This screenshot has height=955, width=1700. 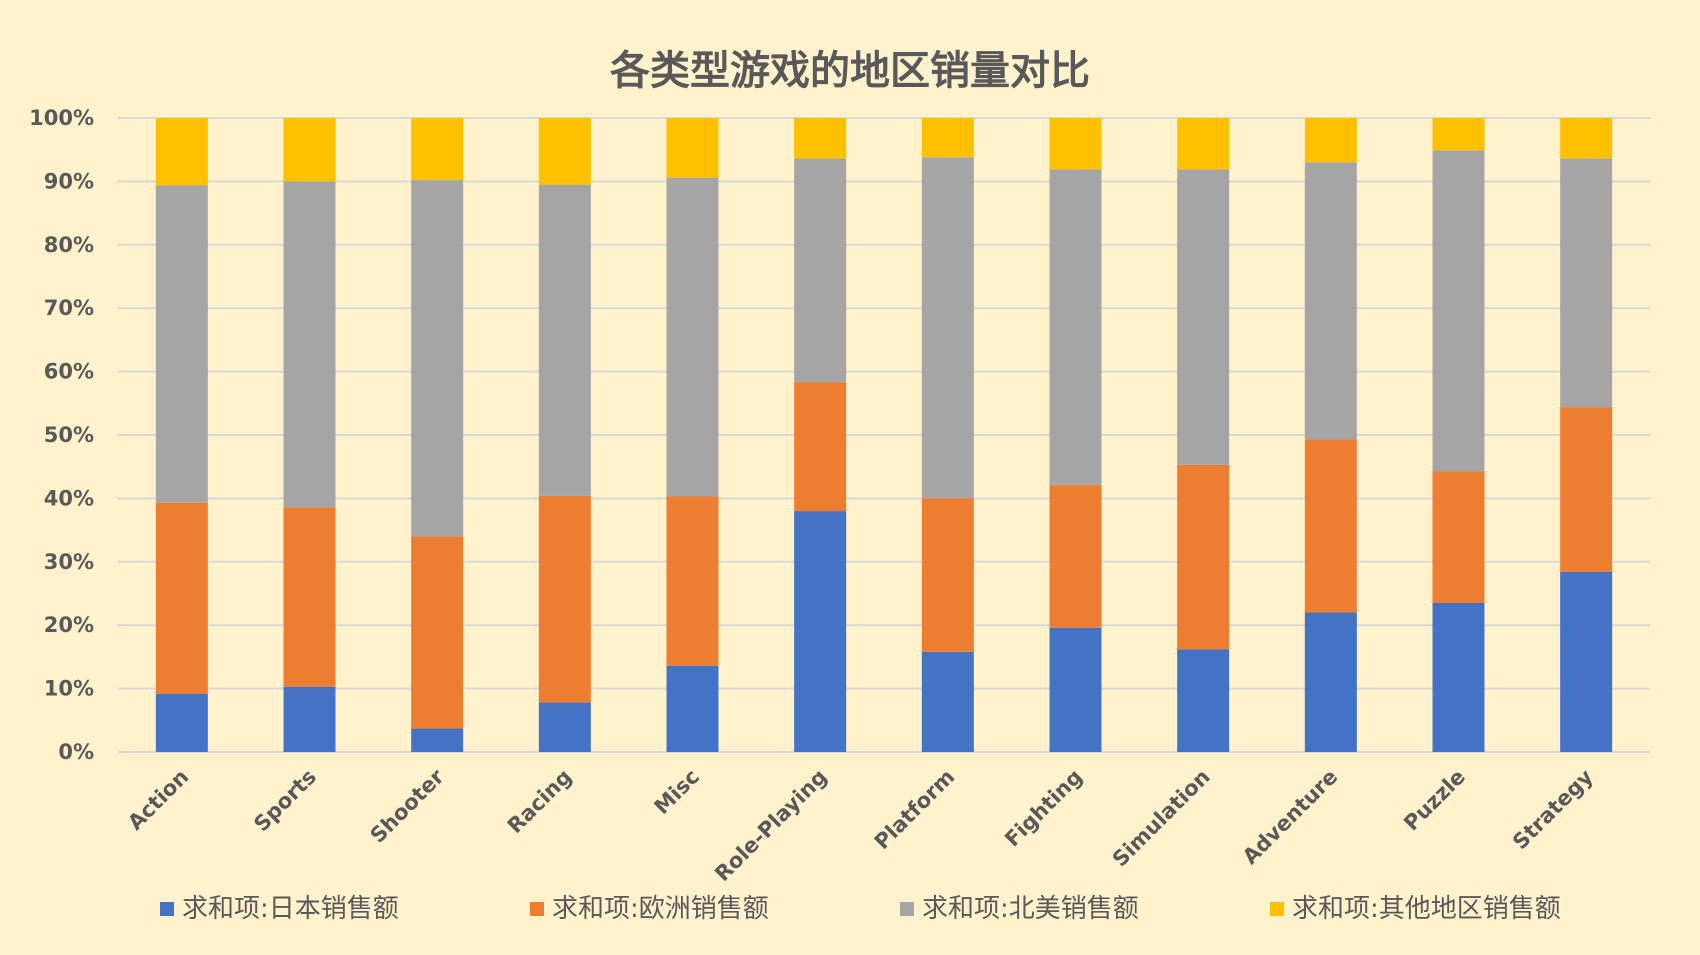 What do you see at coordinates (69, 372) in the screenshot?
I see `y-tick-label: 60%` at bounding box center [69, 372].